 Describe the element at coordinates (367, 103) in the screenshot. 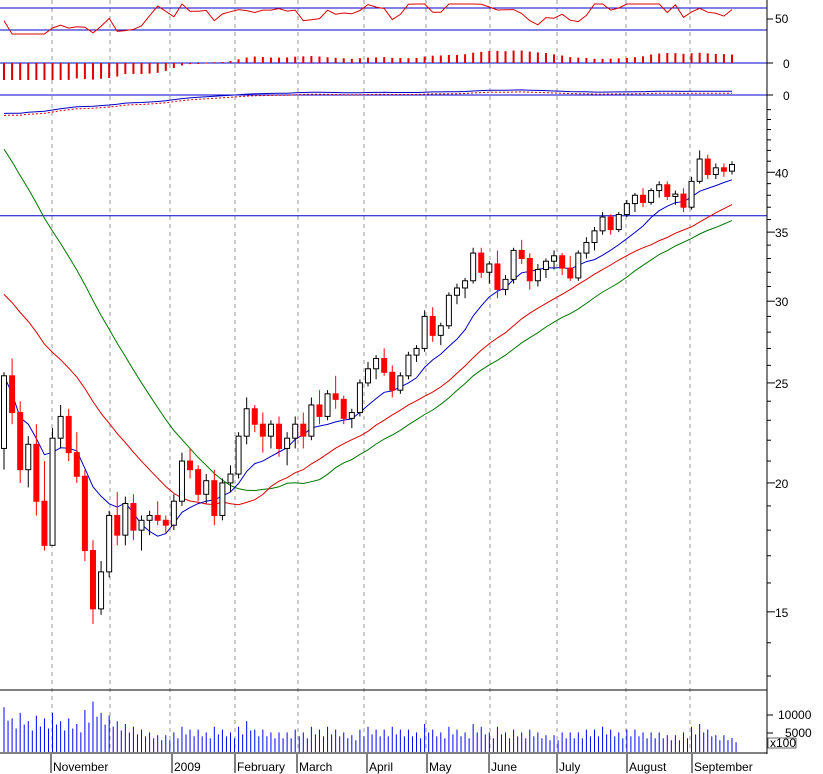

I see `signal-line` at that location.